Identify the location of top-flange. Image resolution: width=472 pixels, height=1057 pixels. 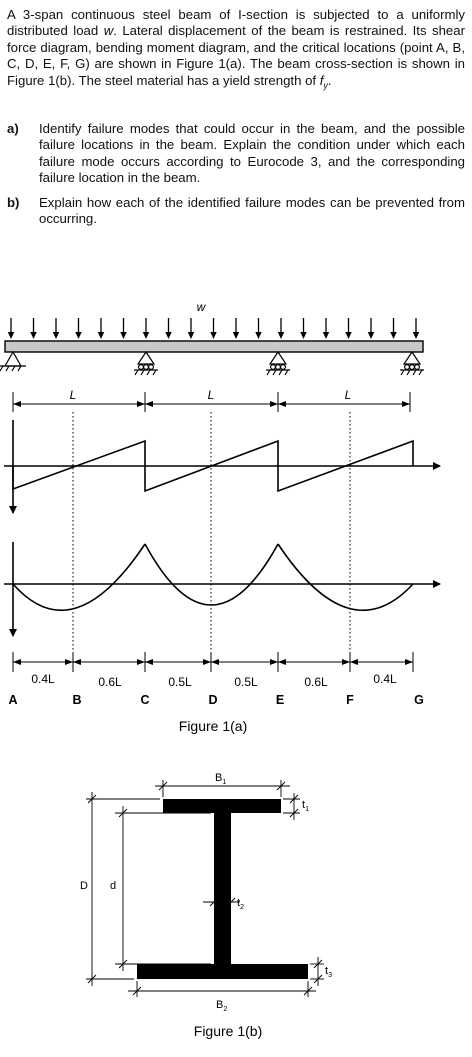
(222, 806).